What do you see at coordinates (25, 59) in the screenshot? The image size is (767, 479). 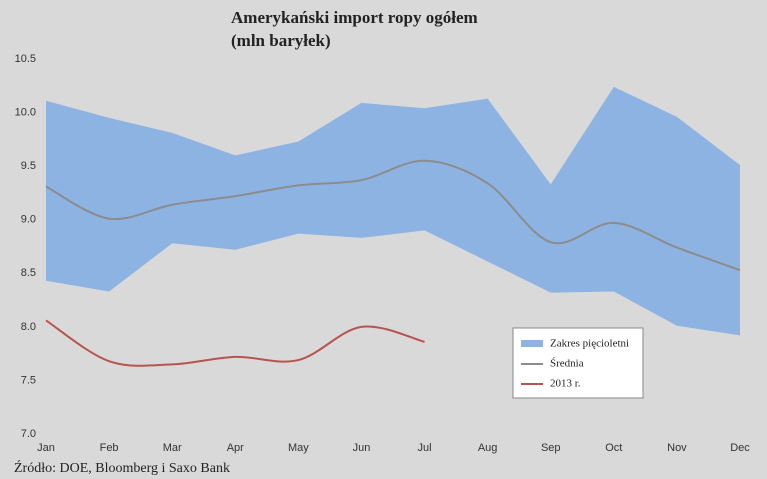 I see `y-tick-label: 10.5` at bounding box center [25, 59].